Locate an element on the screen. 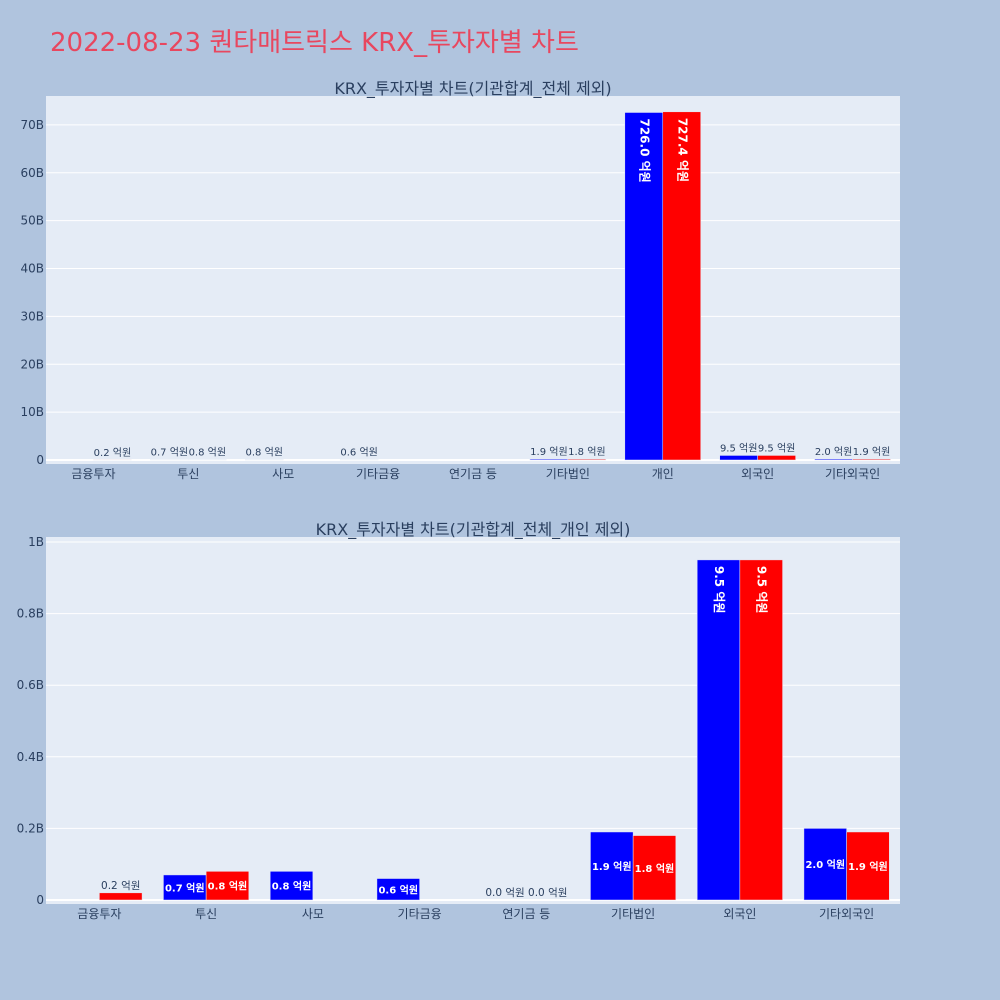 The height and width of the screenshot is (1000, 1000). y-tick-label: 60B is located at coordinates (32, 173).